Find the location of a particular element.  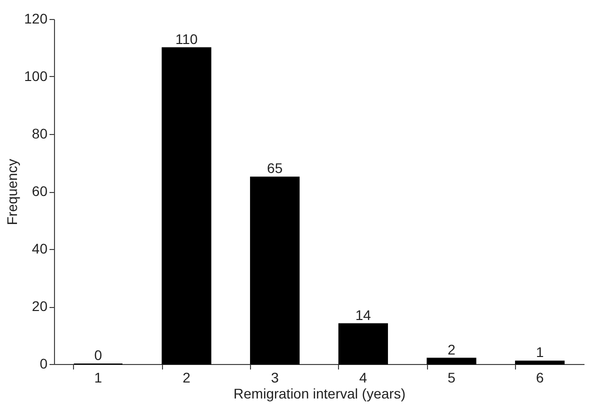

data-label: 0 is located at coordinates (98, 355).